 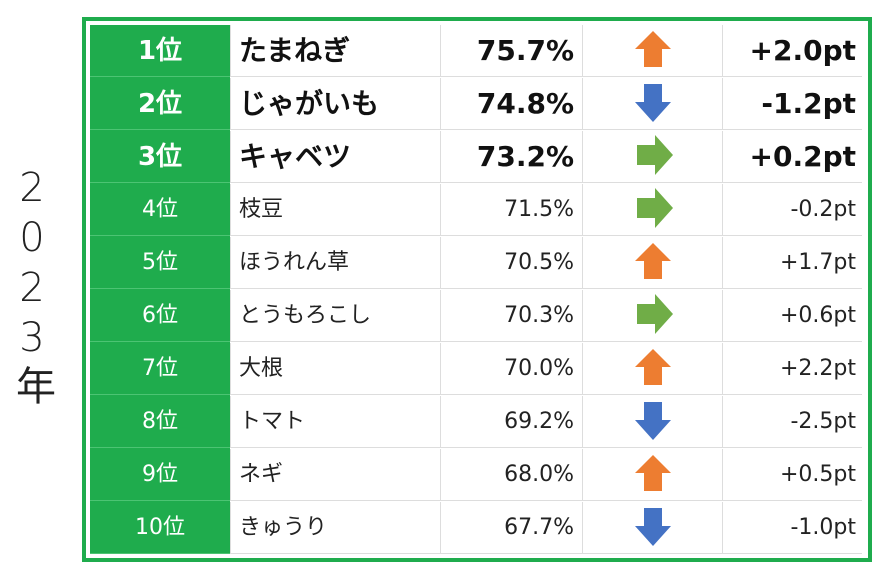 I want to click on rank-cell: 7位, so click(x=160, y=369).